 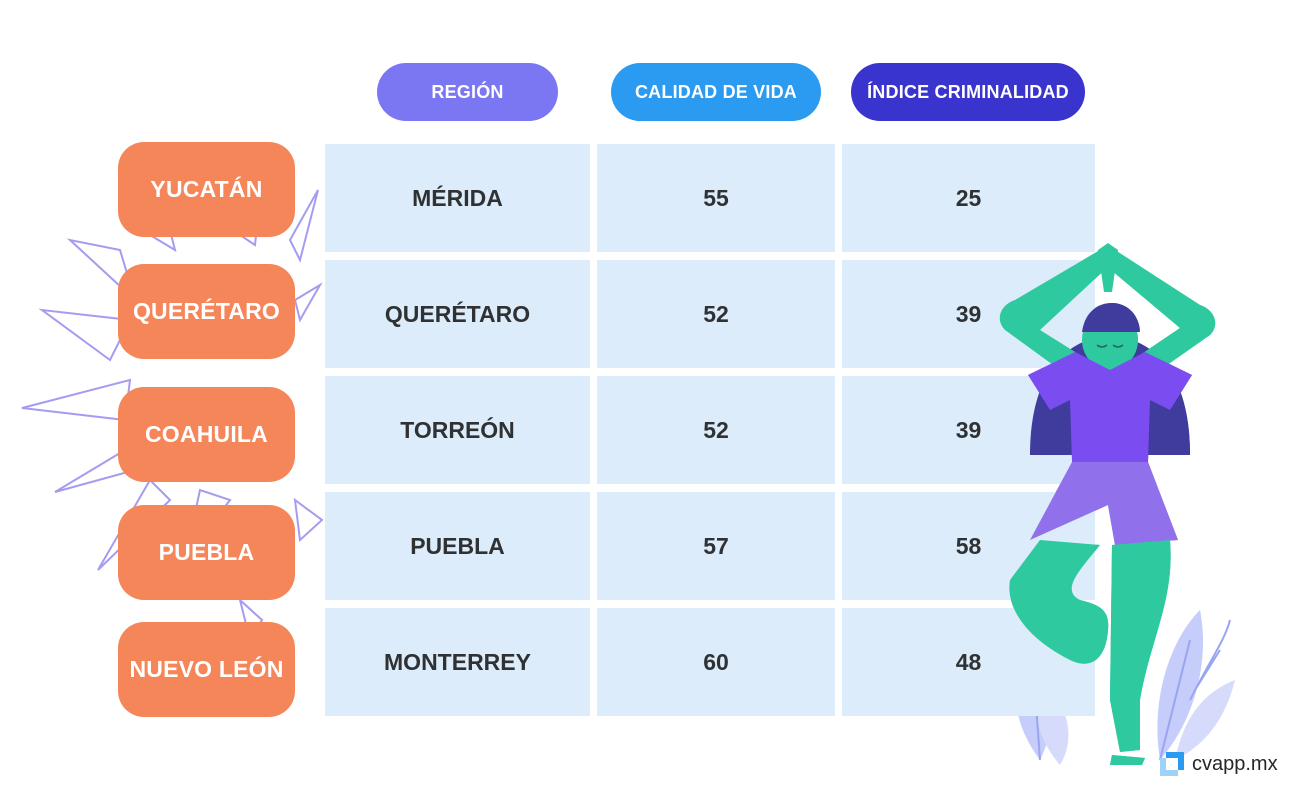 I want to click on state-pill-puebla: PUEBLA, so click(x=206, y=552).